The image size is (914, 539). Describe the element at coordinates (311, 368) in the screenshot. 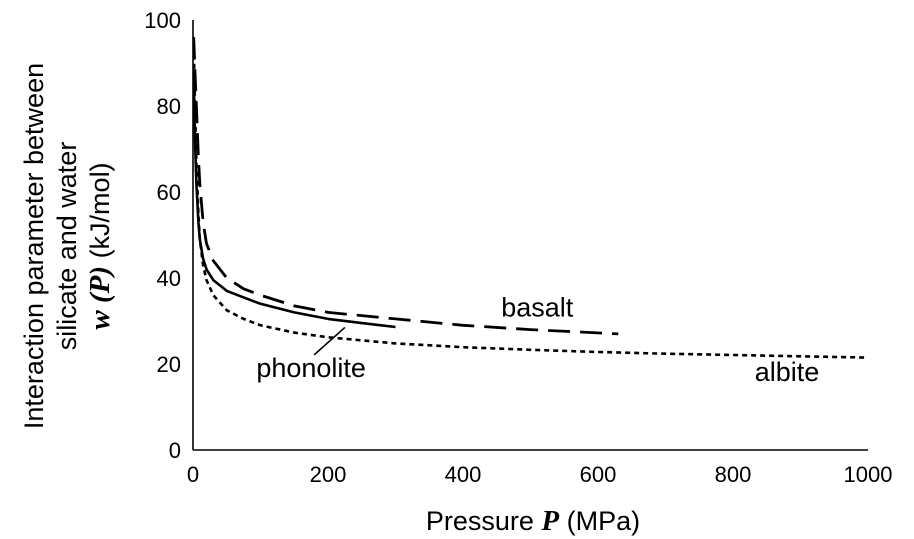

I see `series-label-phonolite: phonolite` at that location.